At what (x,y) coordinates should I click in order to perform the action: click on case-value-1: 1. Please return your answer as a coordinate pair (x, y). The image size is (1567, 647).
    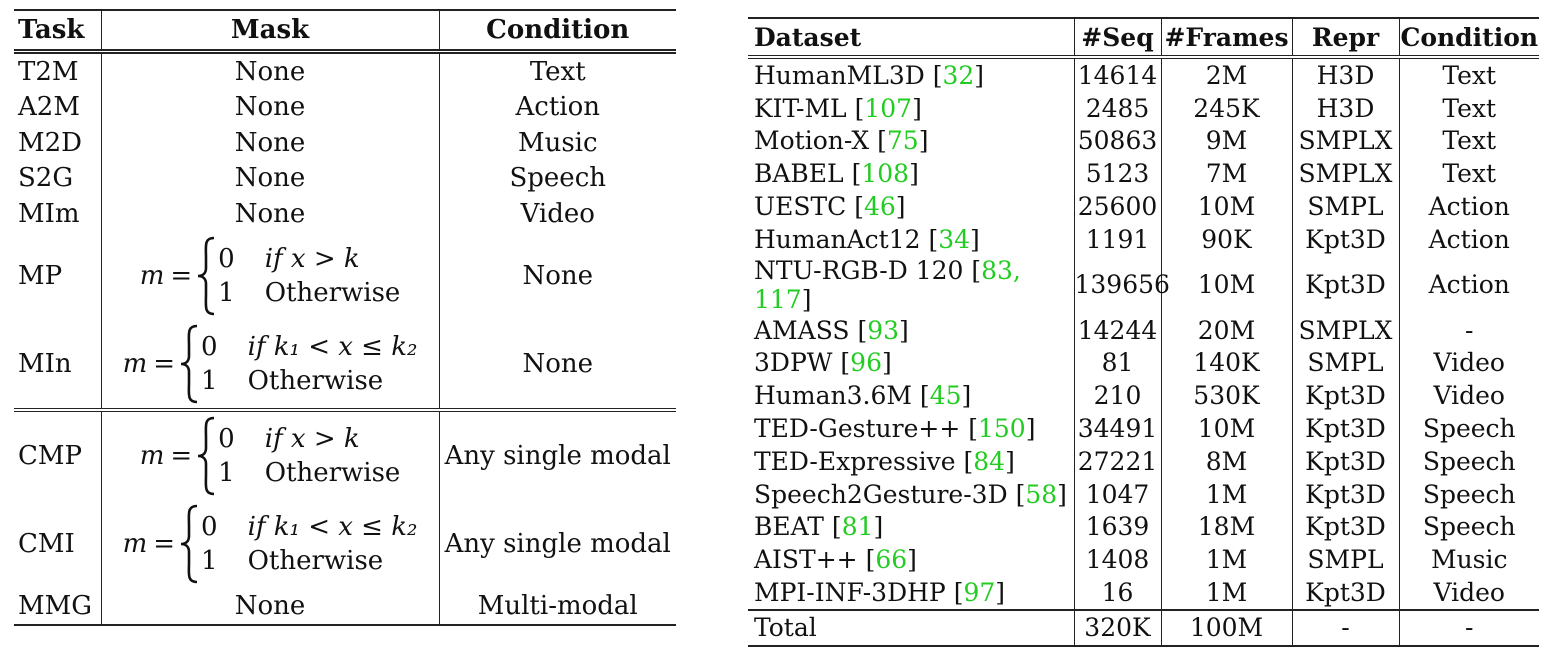
    Looking at the image, I should click on (226, 472).